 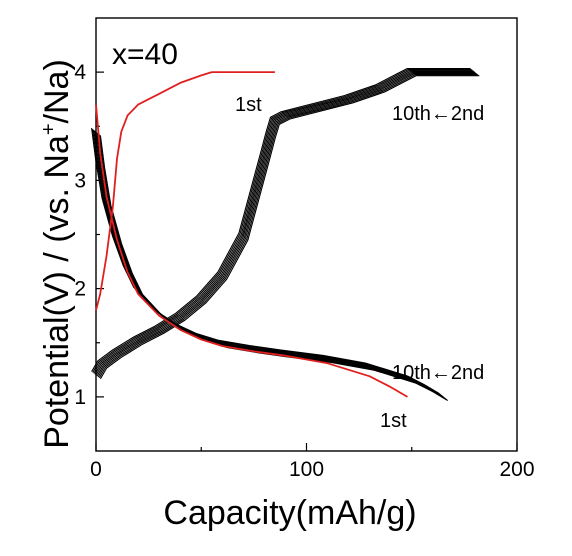 What do you see at coordinates (96, 469) in the screenshot?
I see `x-tick-label-0: 0` at bounding box center [96, 469].